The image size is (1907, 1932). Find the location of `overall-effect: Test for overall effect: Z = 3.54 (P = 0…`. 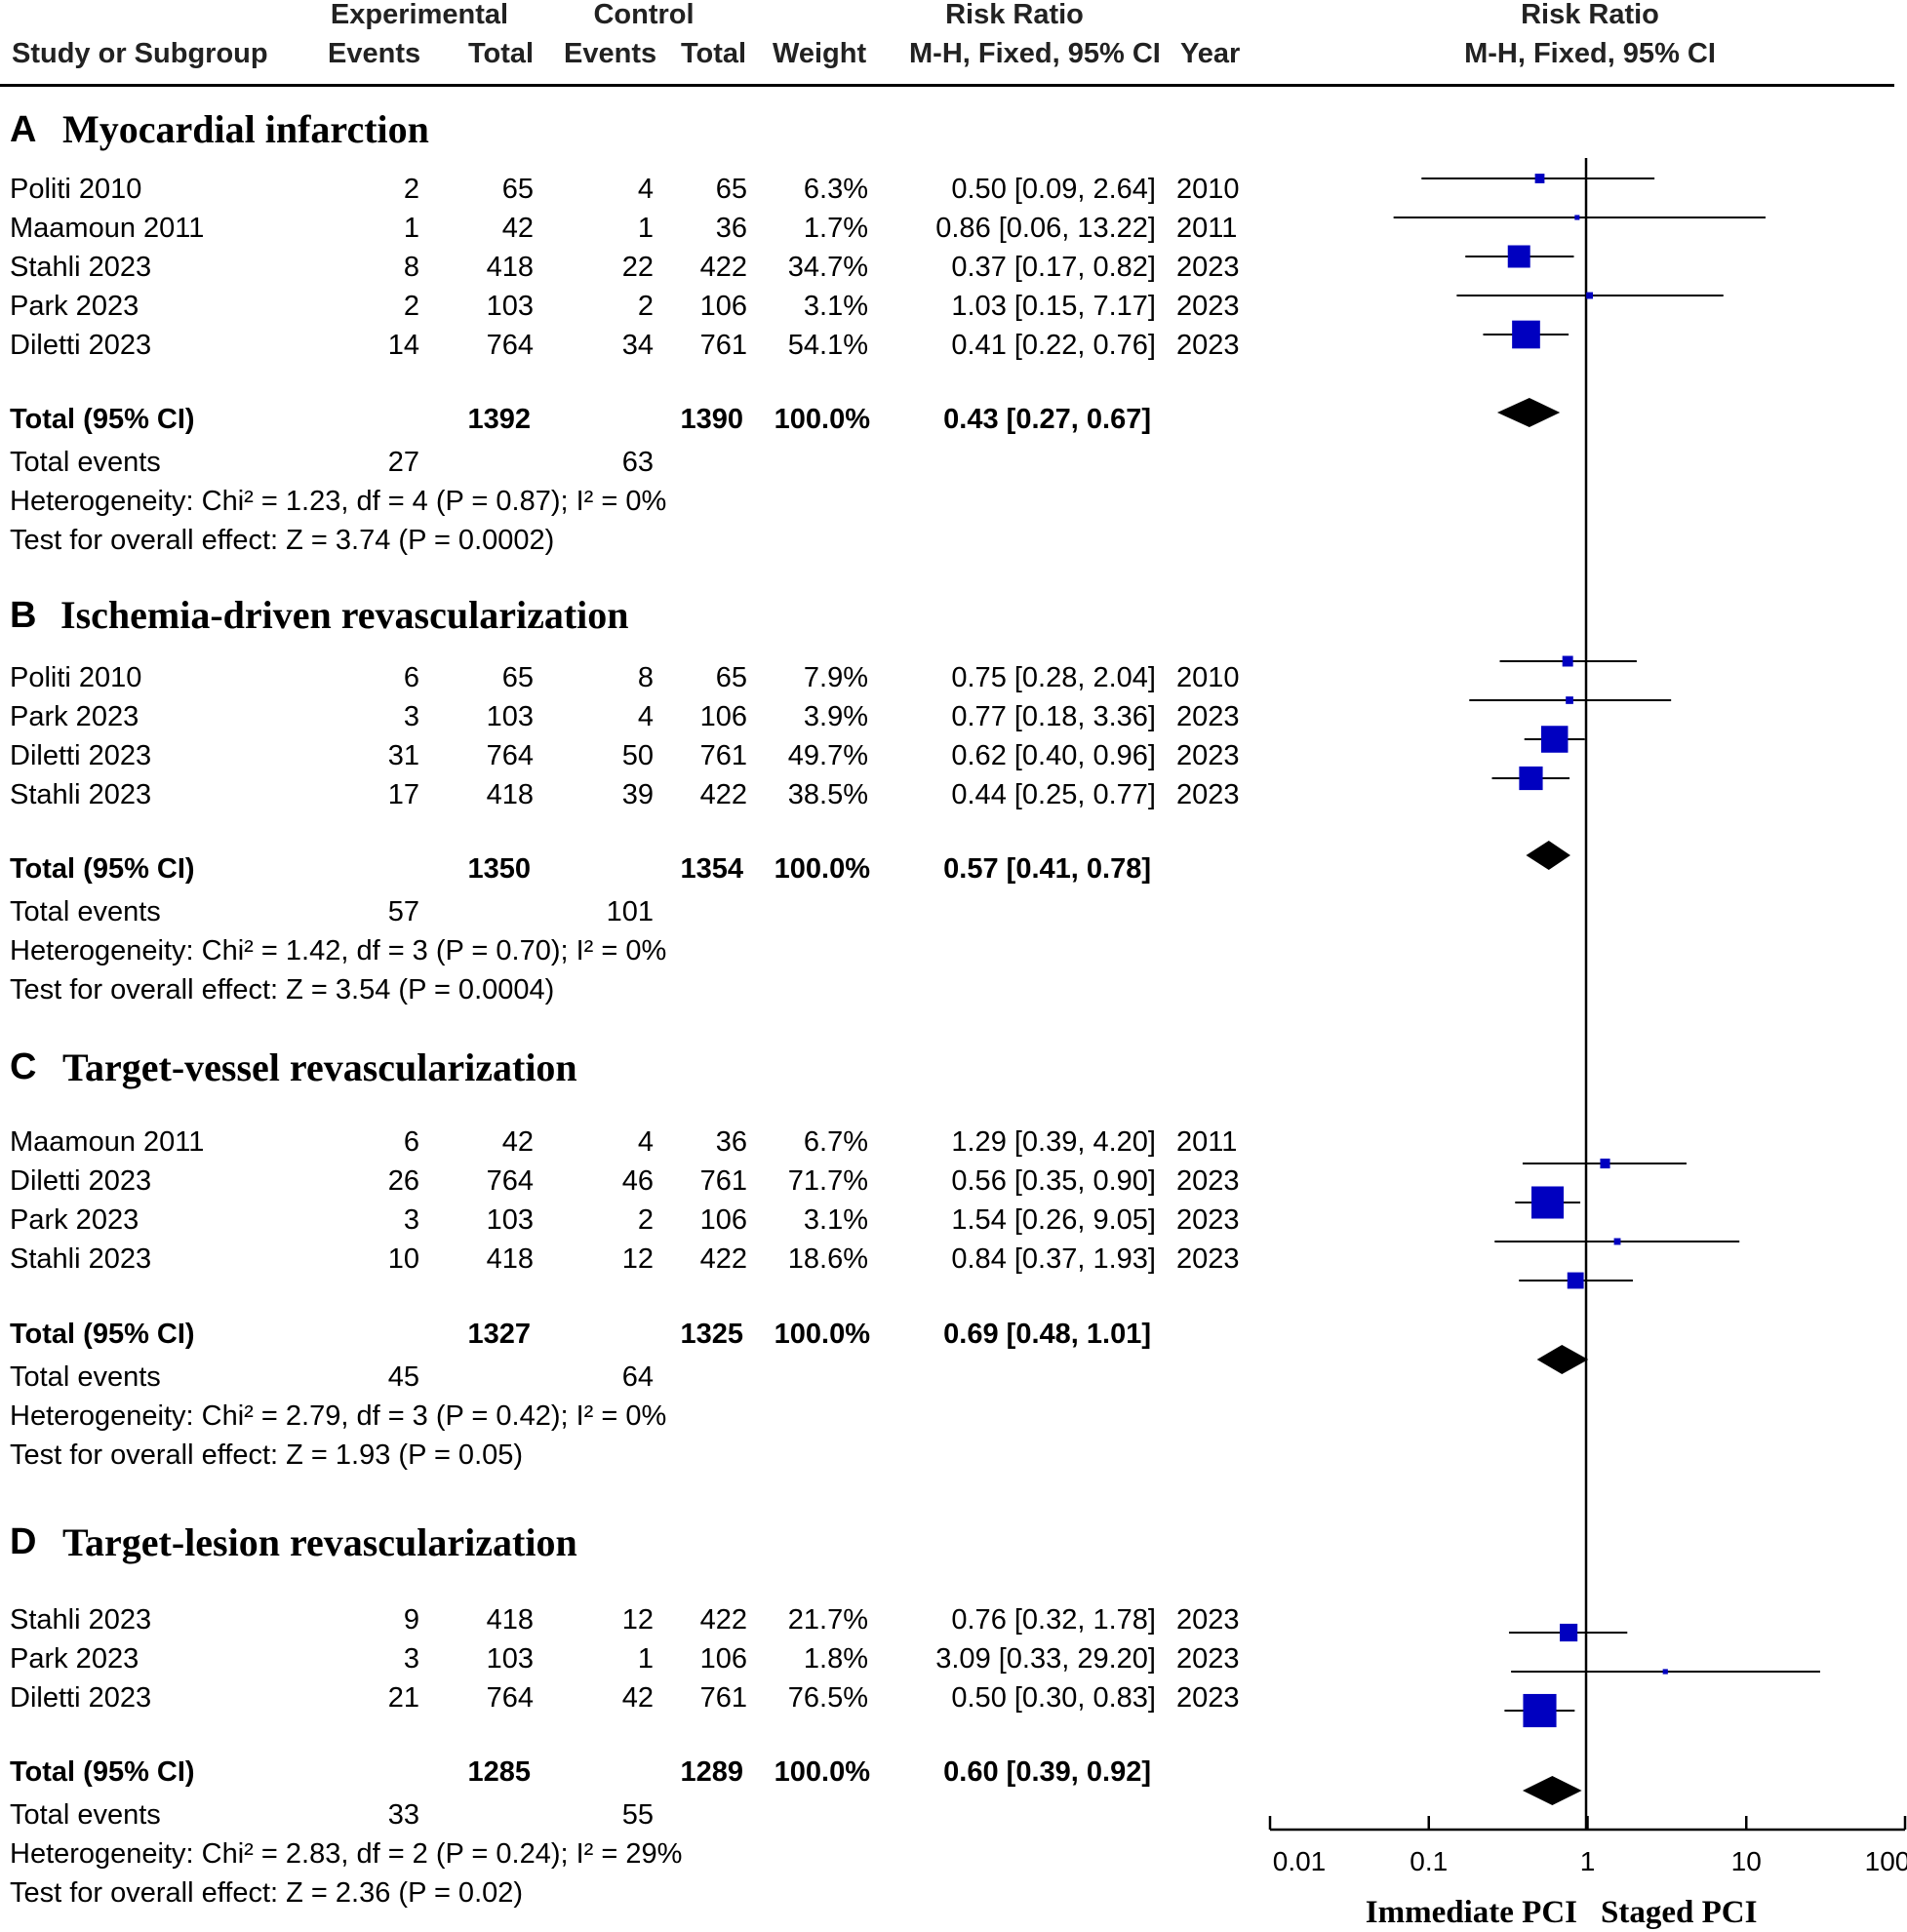

overall-effect: Test for overall effect: Z = 3.54 (P = 0… is located at coordinates (283, 989).